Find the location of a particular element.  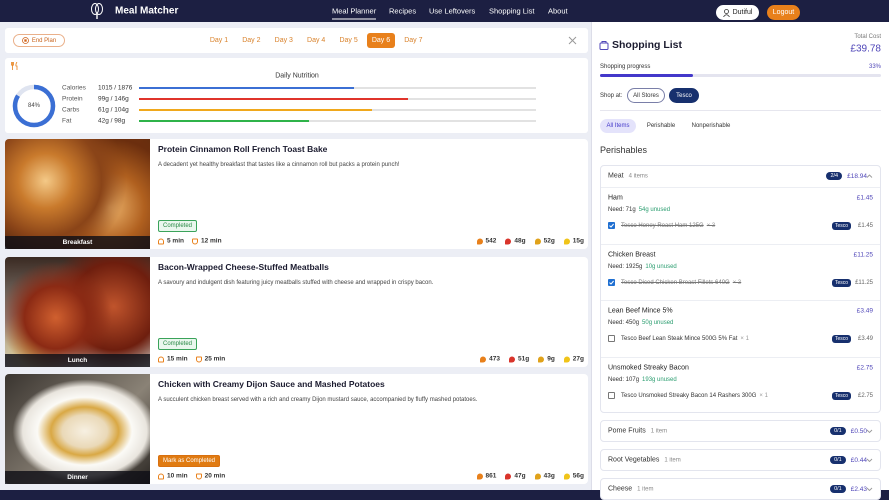

meal-type-label: Breakfast is located at coordinates (77, 242).